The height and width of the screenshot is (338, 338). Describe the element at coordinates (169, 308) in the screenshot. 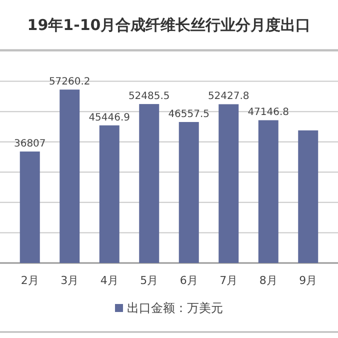

I see `legend: 出口金额：万美元` at that location.